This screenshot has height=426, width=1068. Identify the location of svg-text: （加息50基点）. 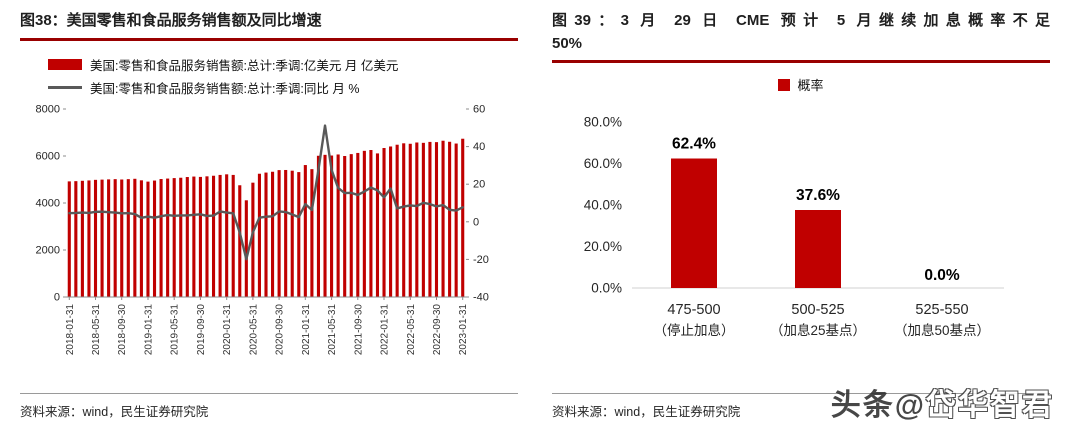
(942, 330).